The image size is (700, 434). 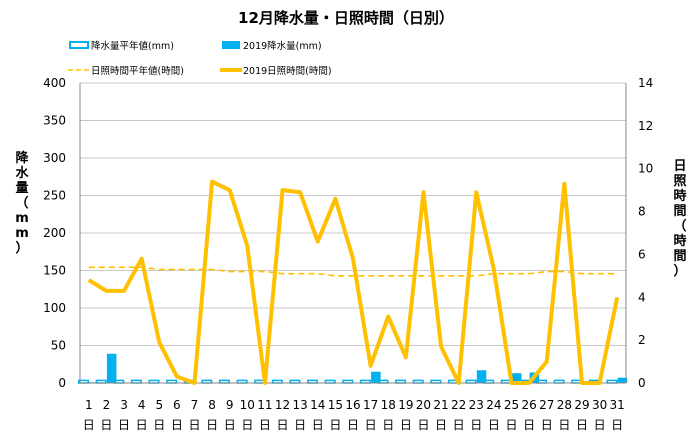 I want to click on y-axis-right-label: 日照時間（時間）, so click(x=679, y=219).